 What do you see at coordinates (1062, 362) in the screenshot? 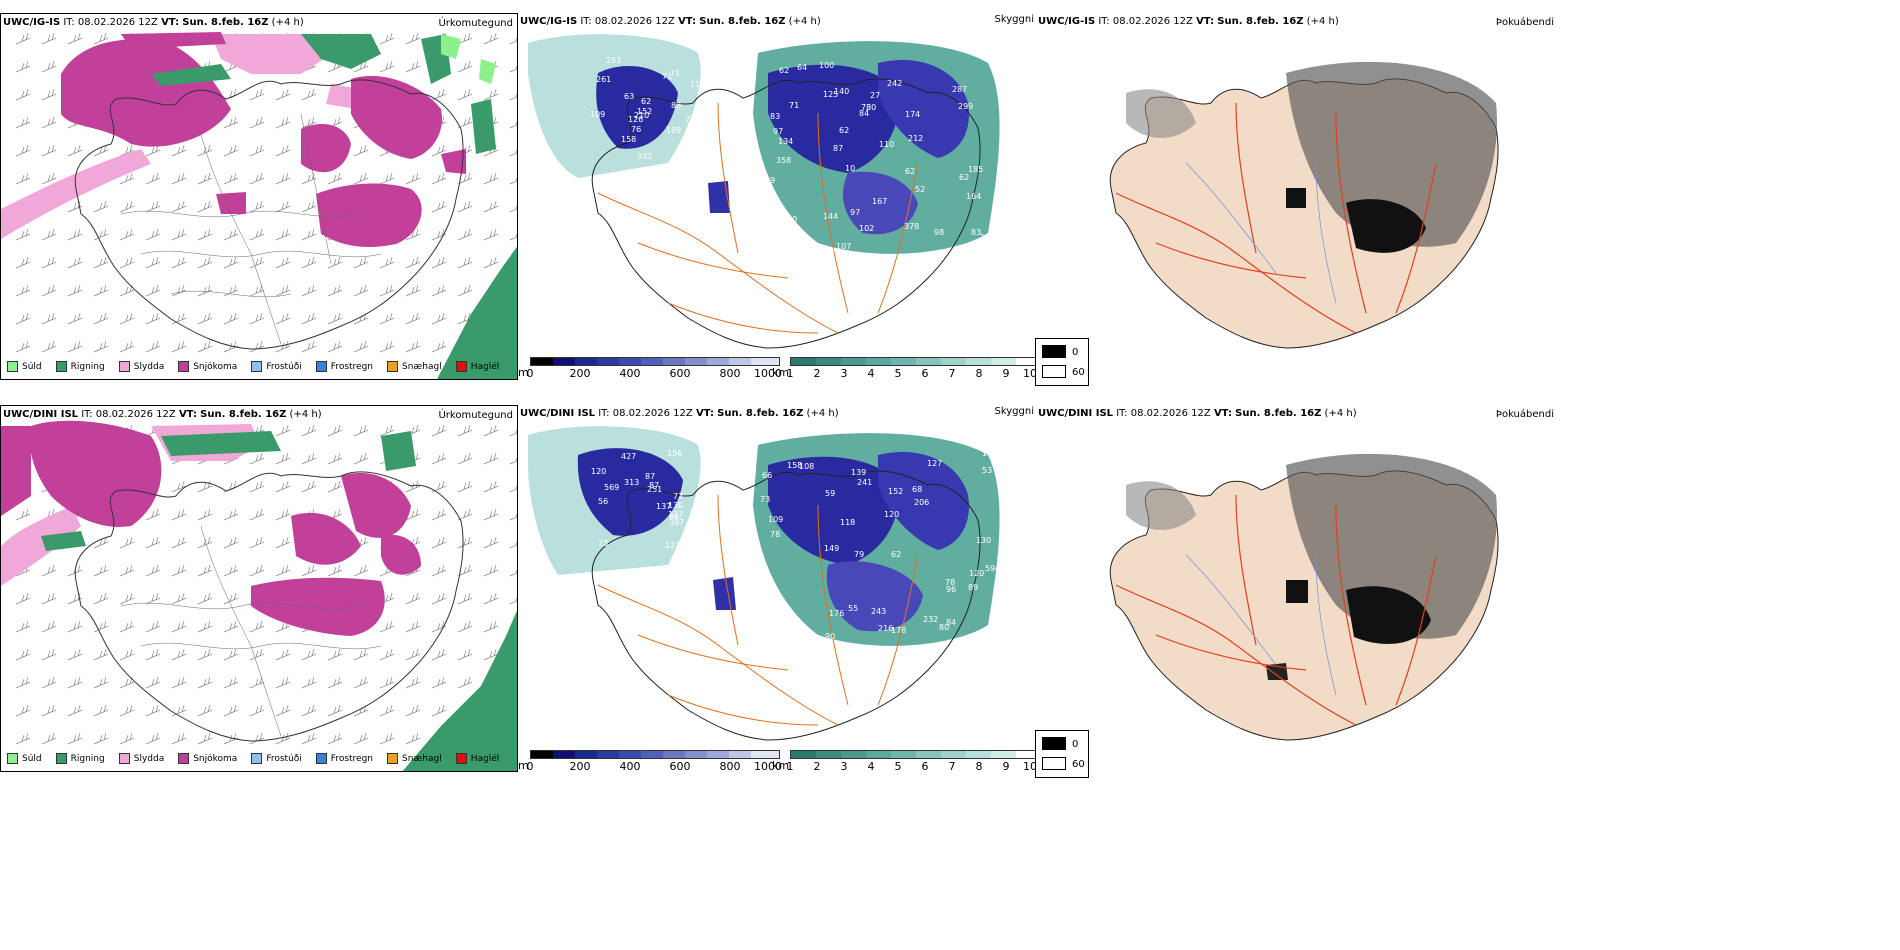
I see `fog-legend-top: 0 60` at bounding box center [1062, 362].